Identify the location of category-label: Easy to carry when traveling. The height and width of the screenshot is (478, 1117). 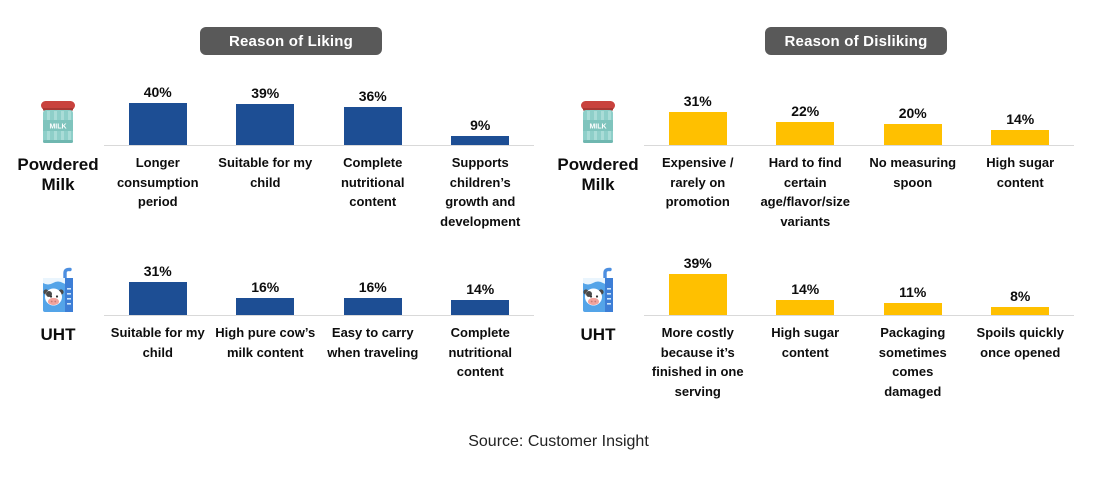
(373, 342).